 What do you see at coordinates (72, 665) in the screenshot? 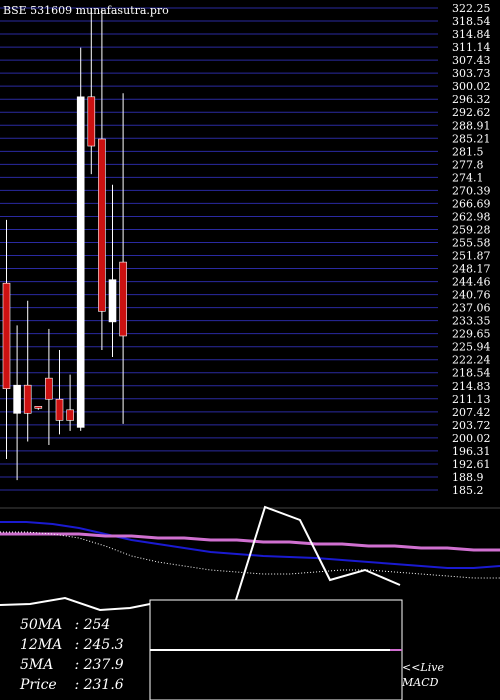
I see `ma5-row: 5MA : 237.9` at bounding box center [72, 665].